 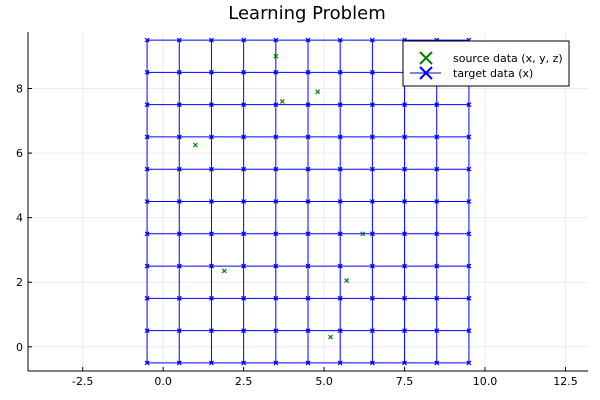 I want to click on x-tick-label: 2.5, so click(x=244, y=381).